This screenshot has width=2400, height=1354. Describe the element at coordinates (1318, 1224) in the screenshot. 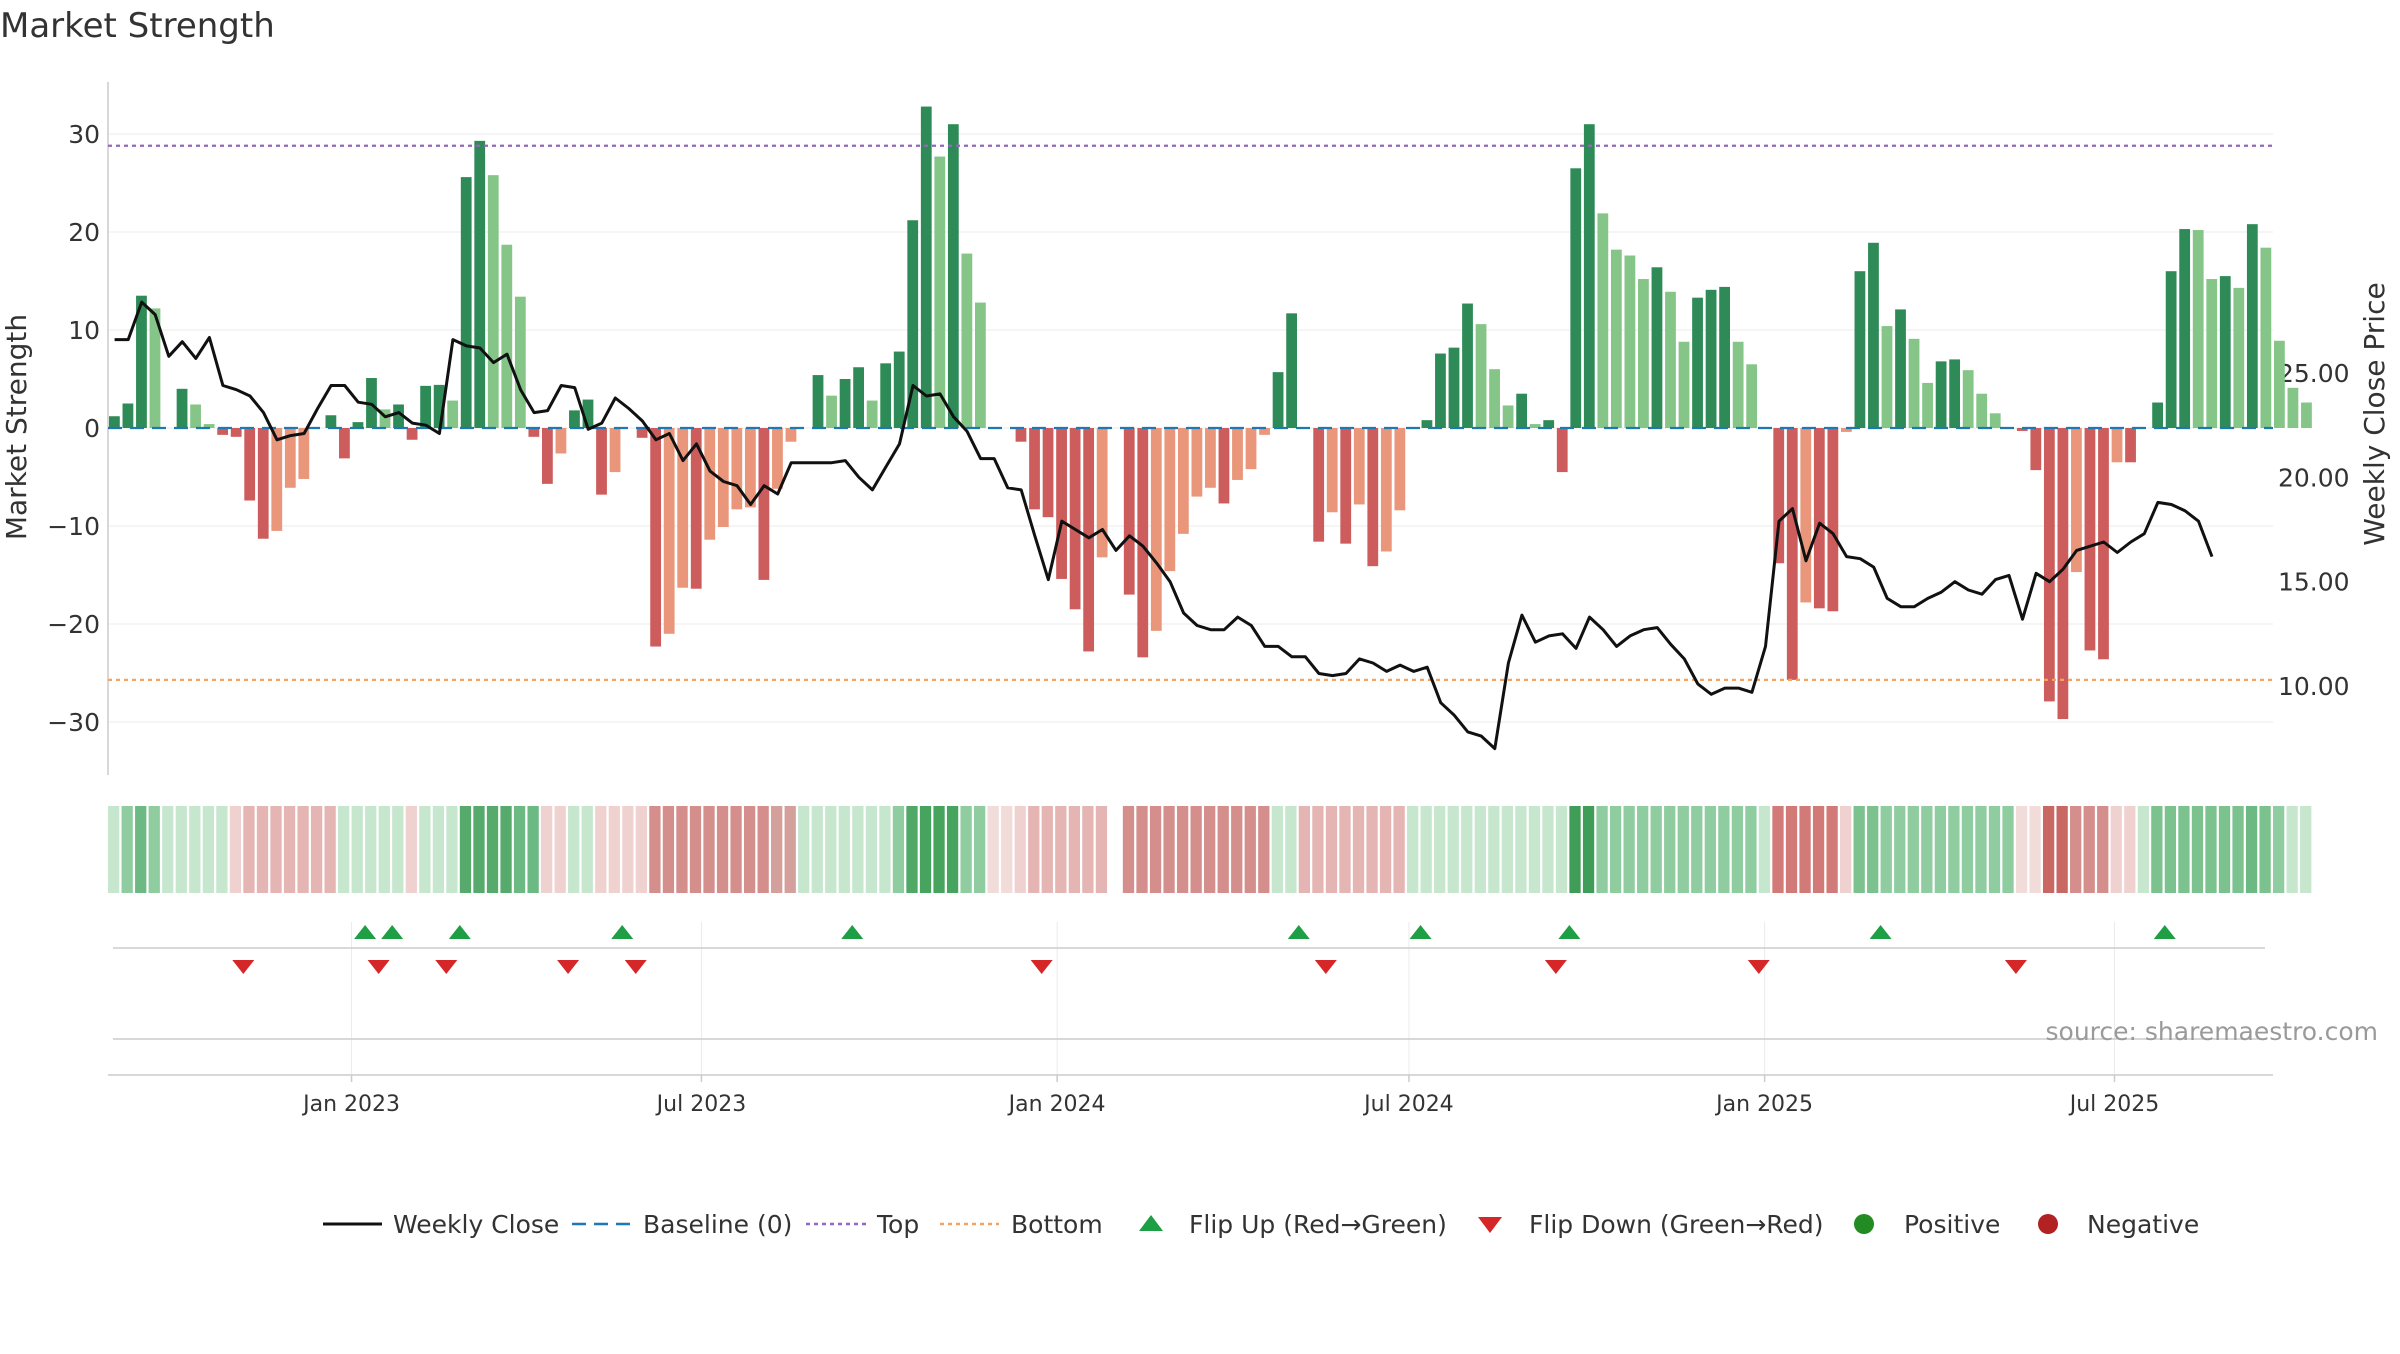

I see `legend-label-flip-up: Flip Up (Red→Green)` at that location.